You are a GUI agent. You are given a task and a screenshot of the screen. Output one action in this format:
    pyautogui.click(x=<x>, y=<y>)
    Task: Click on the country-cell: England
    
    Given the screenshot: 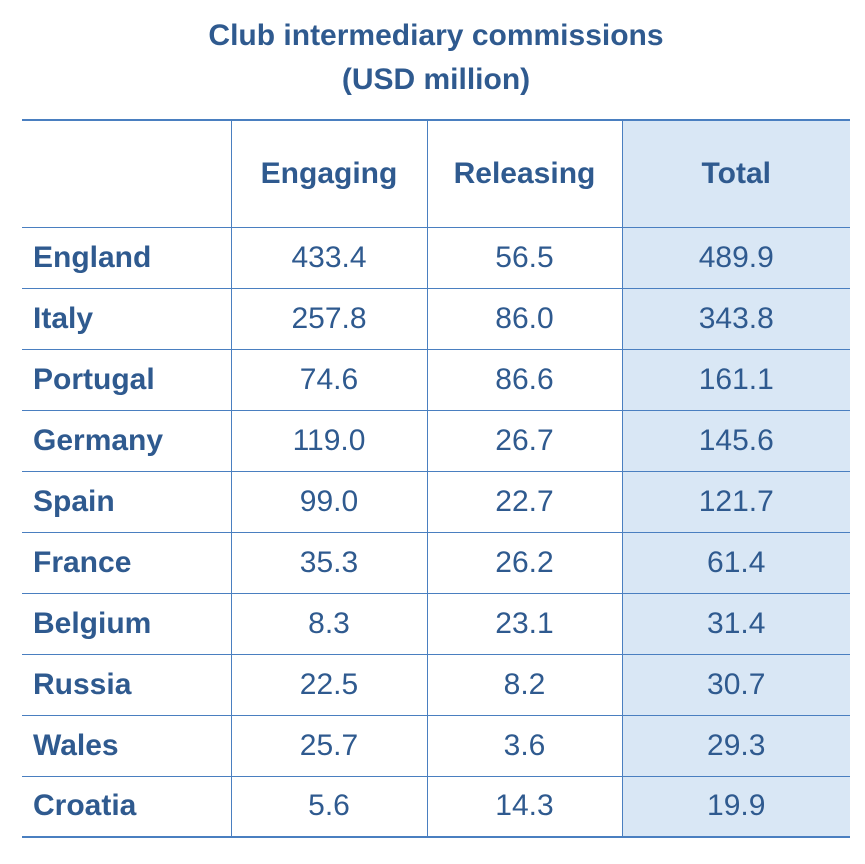 What is the action you would take?
    pyautogui.click(x=127, y=257)
    